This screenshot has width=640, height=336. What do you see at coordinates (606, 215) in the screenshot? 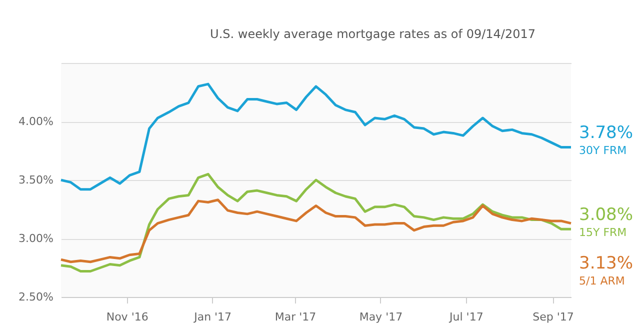
I see `data-label: 3.08%` at bounding box center [606, 215].